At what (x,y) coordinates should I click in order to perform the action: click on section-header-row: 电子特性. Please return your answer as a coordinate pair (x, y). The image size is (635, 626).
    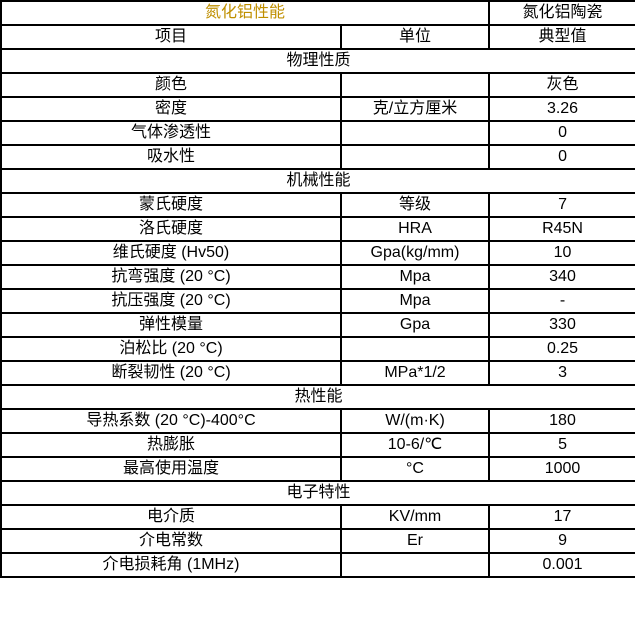
    Looking at the image, I should click on (317, 493).